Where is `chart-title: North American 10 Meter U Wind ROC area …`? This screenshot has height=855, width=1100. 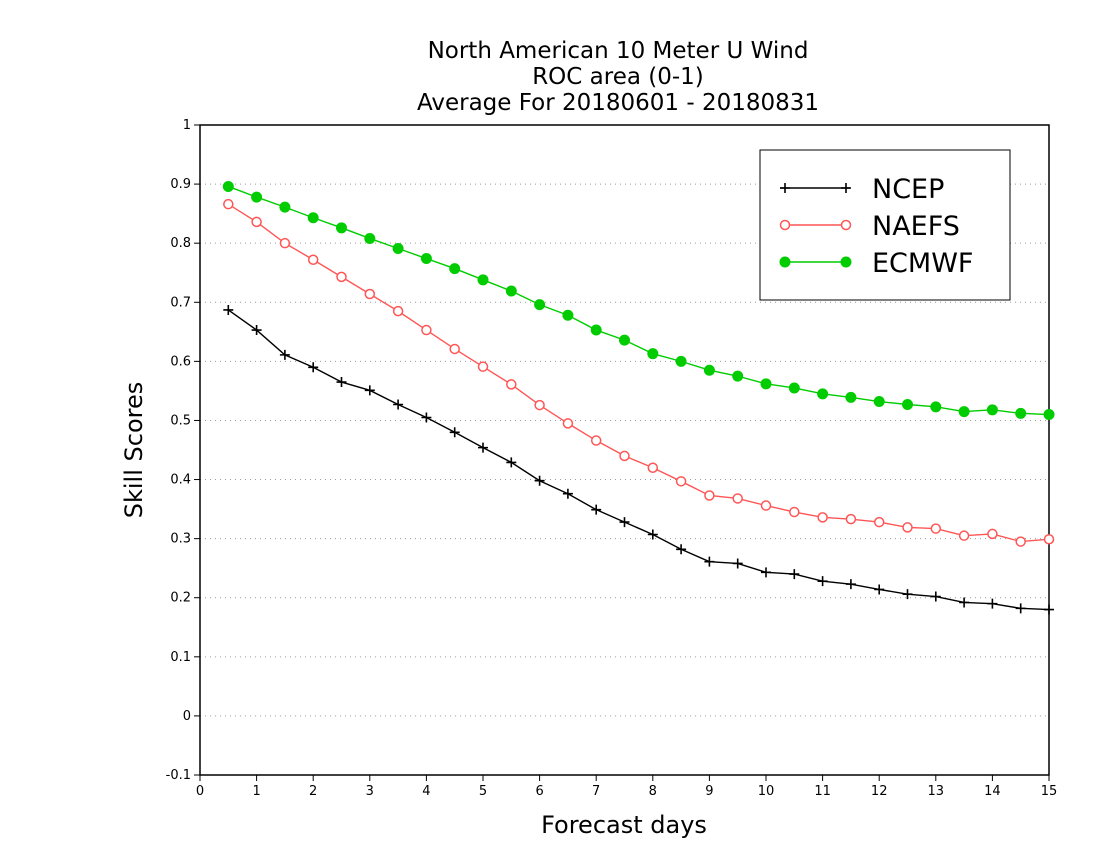 chart-title: North American 10 Meter U Wind ROC area … is located at coordinates (618, 77).